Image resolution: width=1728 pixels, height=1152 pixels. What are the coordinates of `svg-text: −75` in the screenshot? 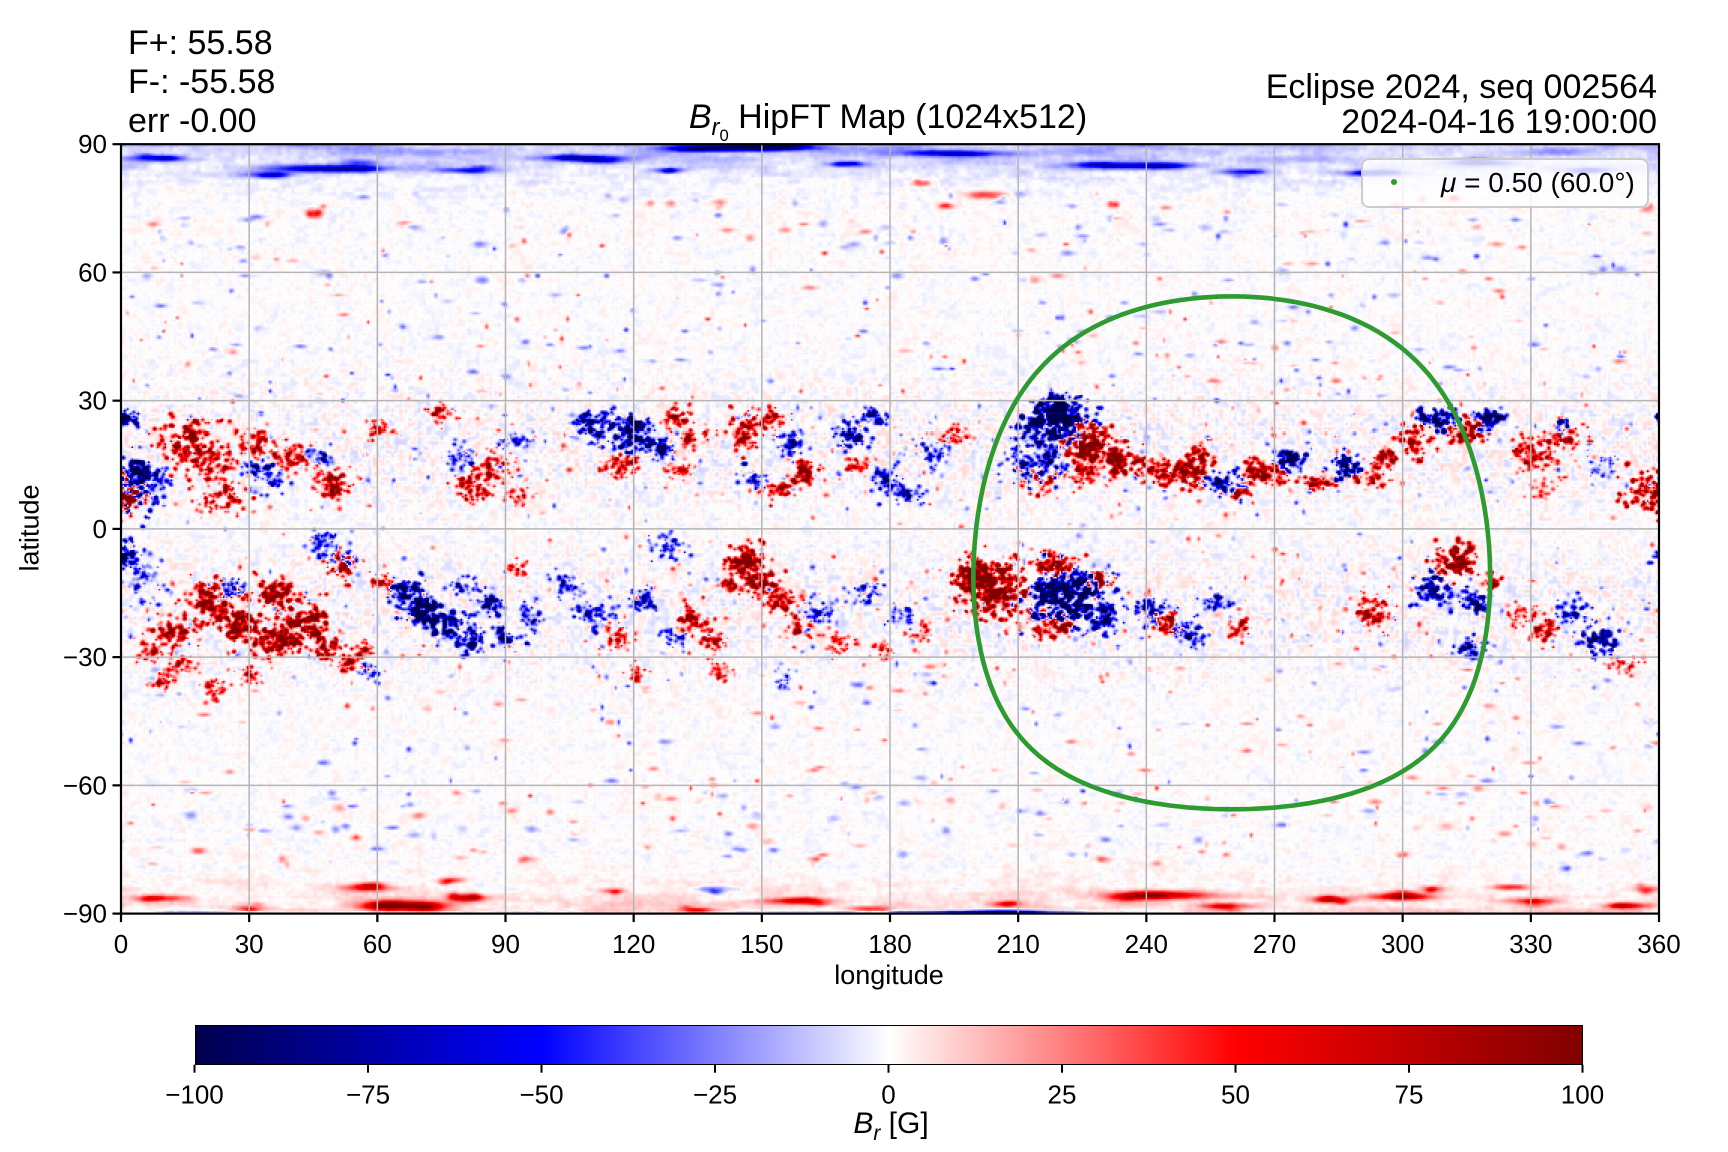 It's located at (368, 1095).